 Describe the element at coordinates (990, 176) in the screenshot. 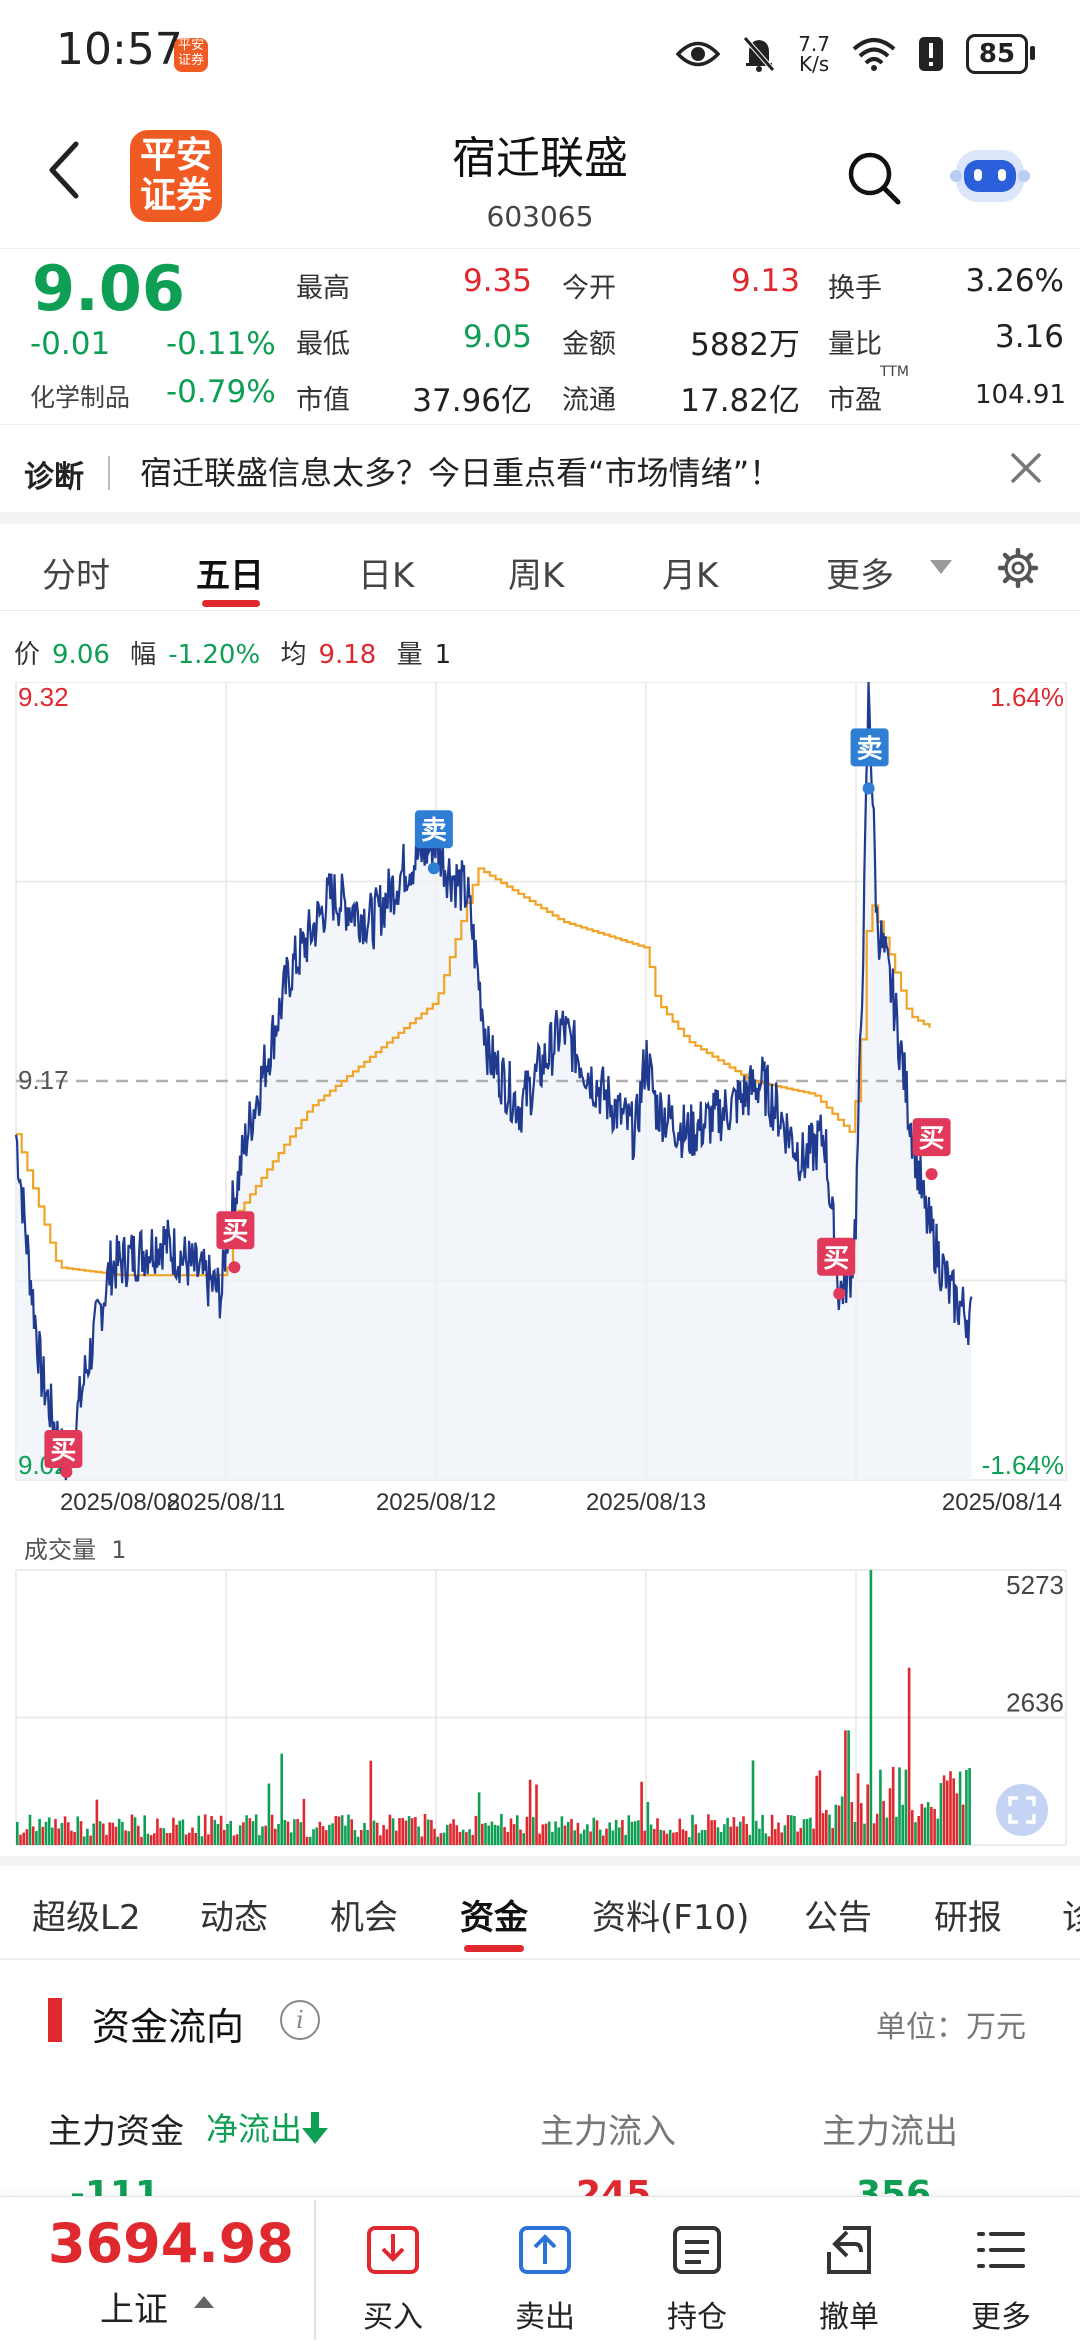

I see `assistant-robot-icon` at that location.